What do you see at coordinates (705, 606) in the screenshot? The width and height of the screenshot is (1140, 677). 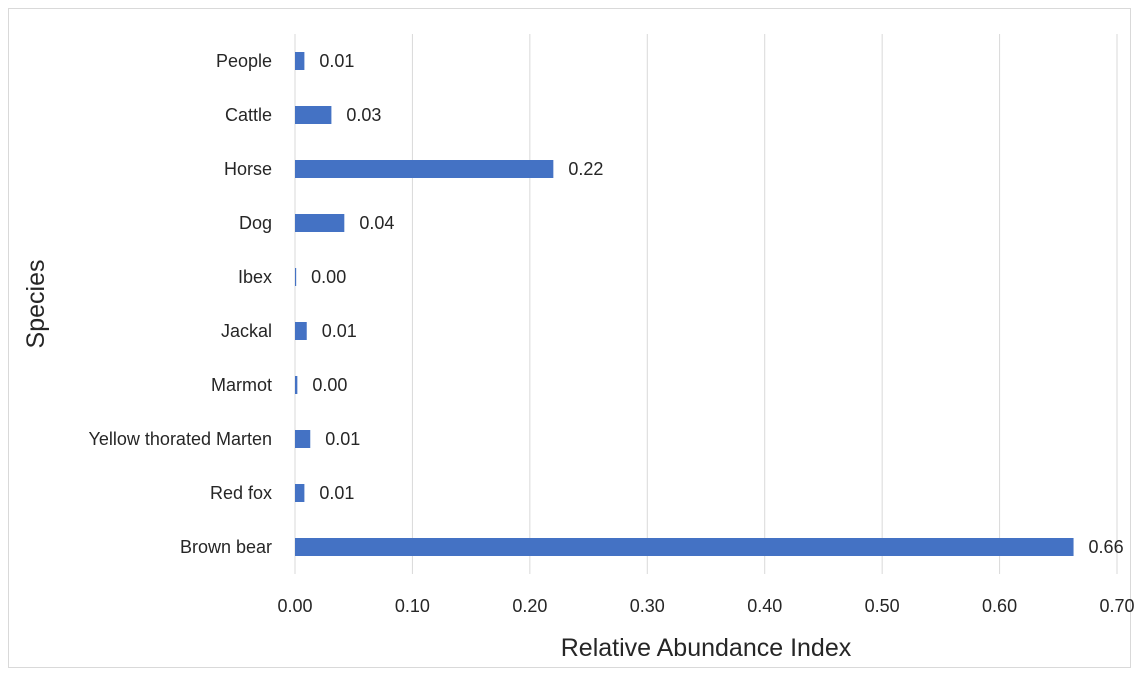 I see `x-tick-labels: 0.00 0.10 0.20 0.30 0.40 0.50 0.60 0.70` at bounding box center [705, 606].